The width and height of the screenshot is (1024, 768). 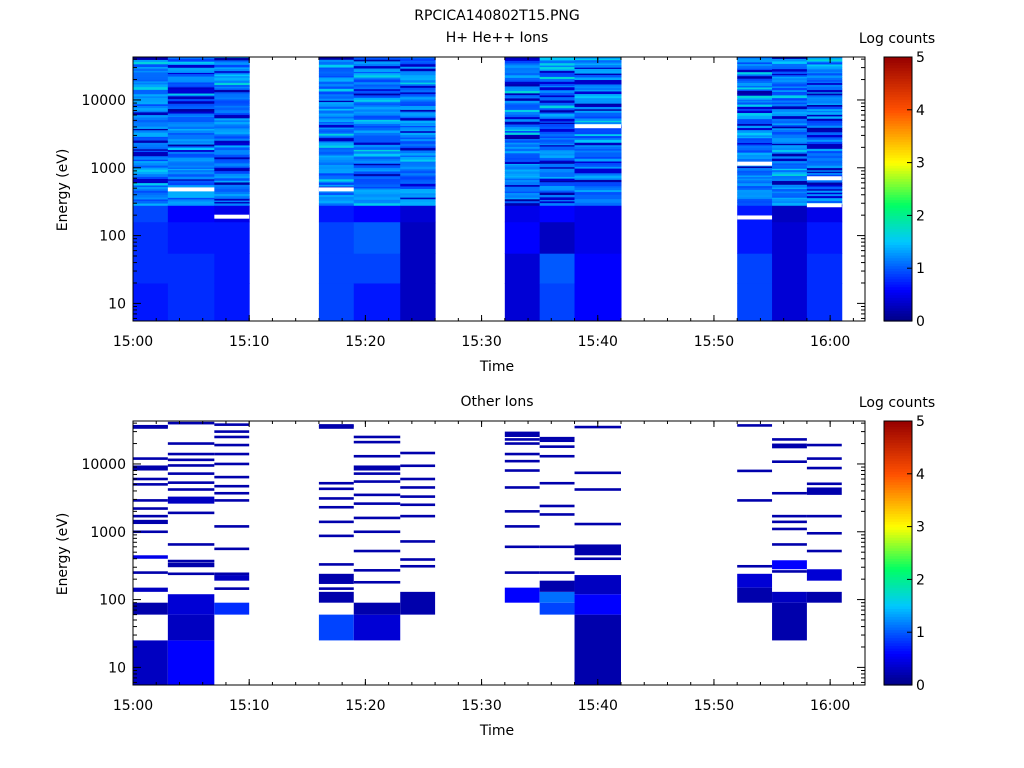 What do you see at coordinates (920, 422) in the screenshot?
I see `colorbar-tick-label: 5` at bounding box center [920, 422].